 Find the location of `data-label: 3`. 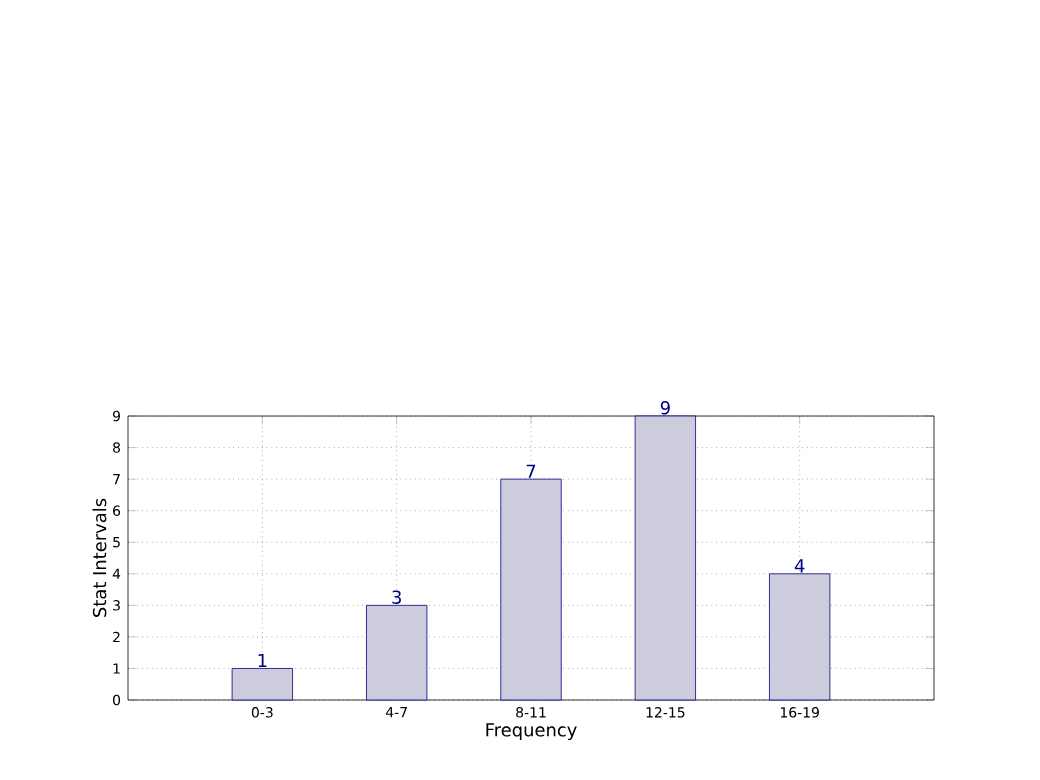

data-label: 3 is located at coordinates (396, 597).